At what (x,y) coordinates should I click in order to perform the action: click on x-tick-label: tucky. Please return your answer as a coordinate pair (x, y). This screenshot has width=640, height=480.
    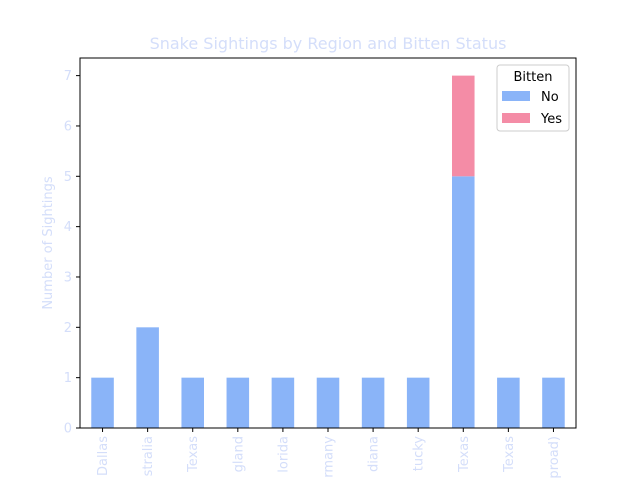
    Looking at the image, I should click on (419, 454).